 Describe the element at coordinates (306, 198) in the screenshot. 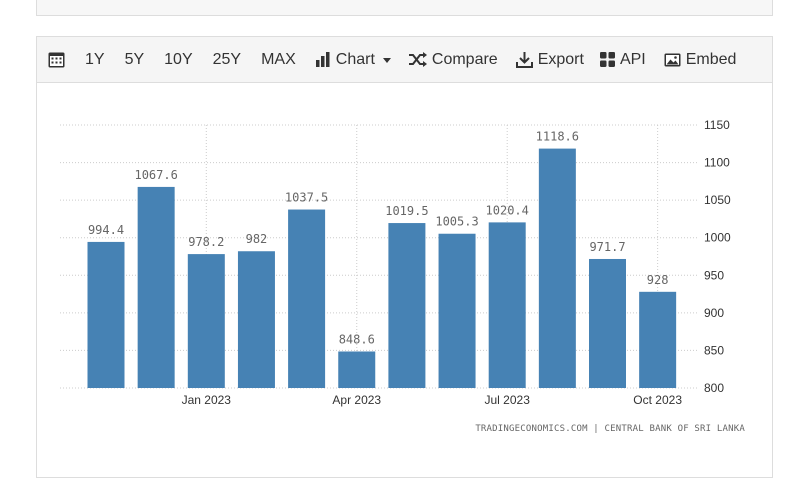

I see `bar-value-label: 1037.5` at that location.